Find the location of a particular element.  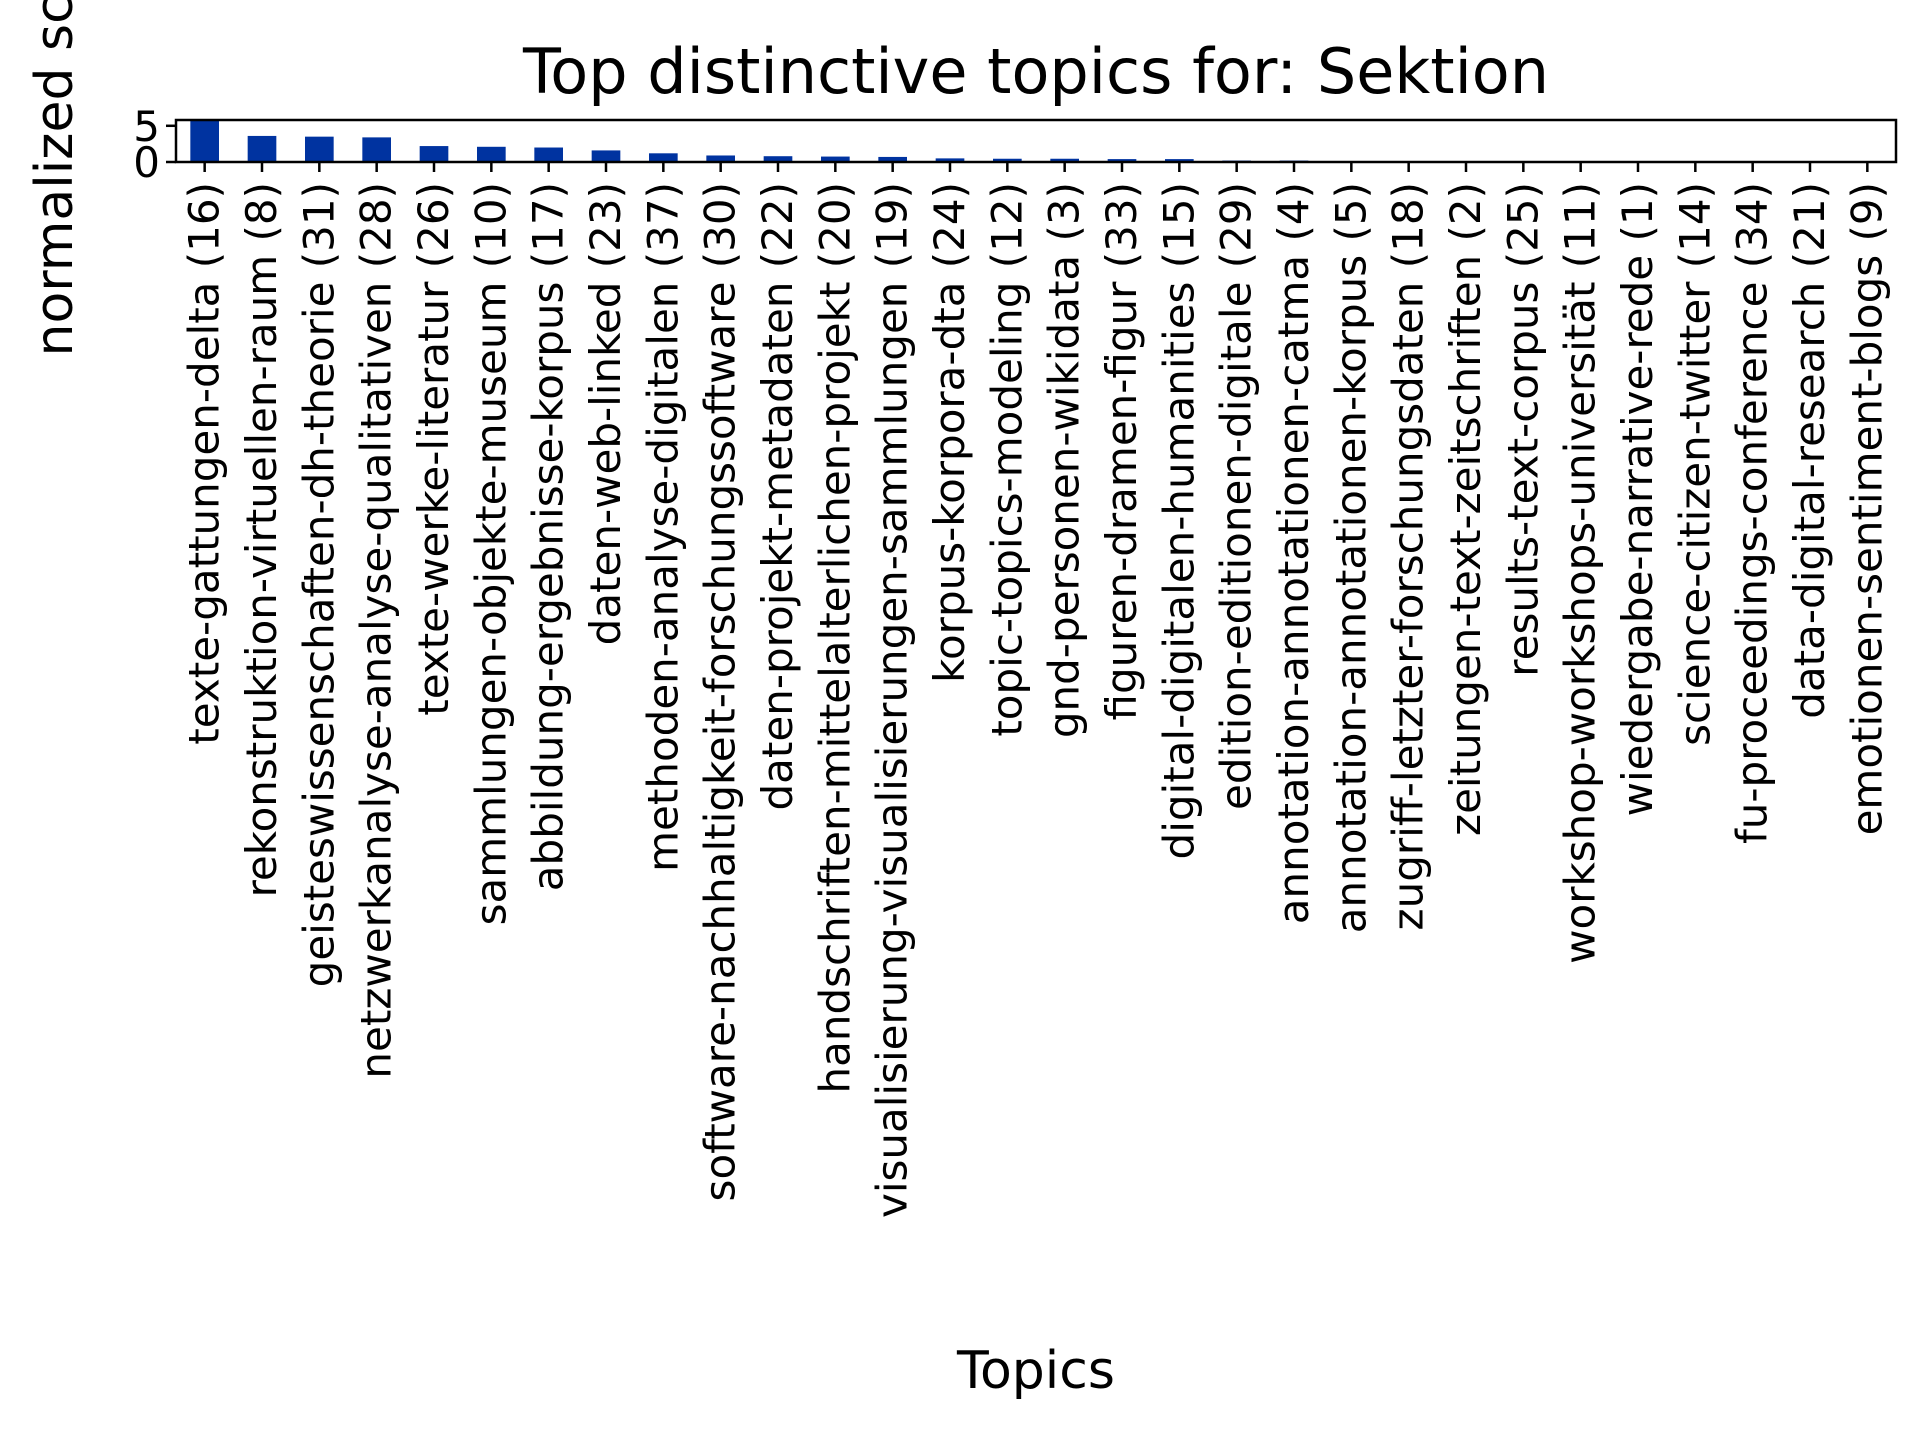

x-tick-label: daten-projekt-metadaten (22) is located at coordinates (777, 496).